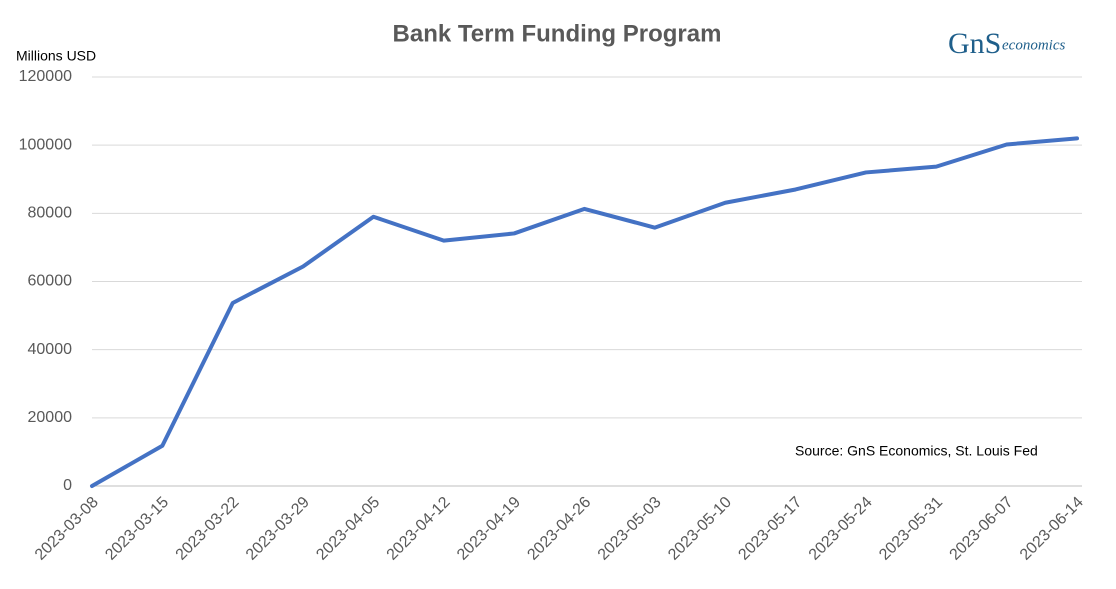  What do you see at coordinates (67, 529) in the screenshot?
I see `x-tick-label: 2023-03-08` at bounding box center [67, 529].